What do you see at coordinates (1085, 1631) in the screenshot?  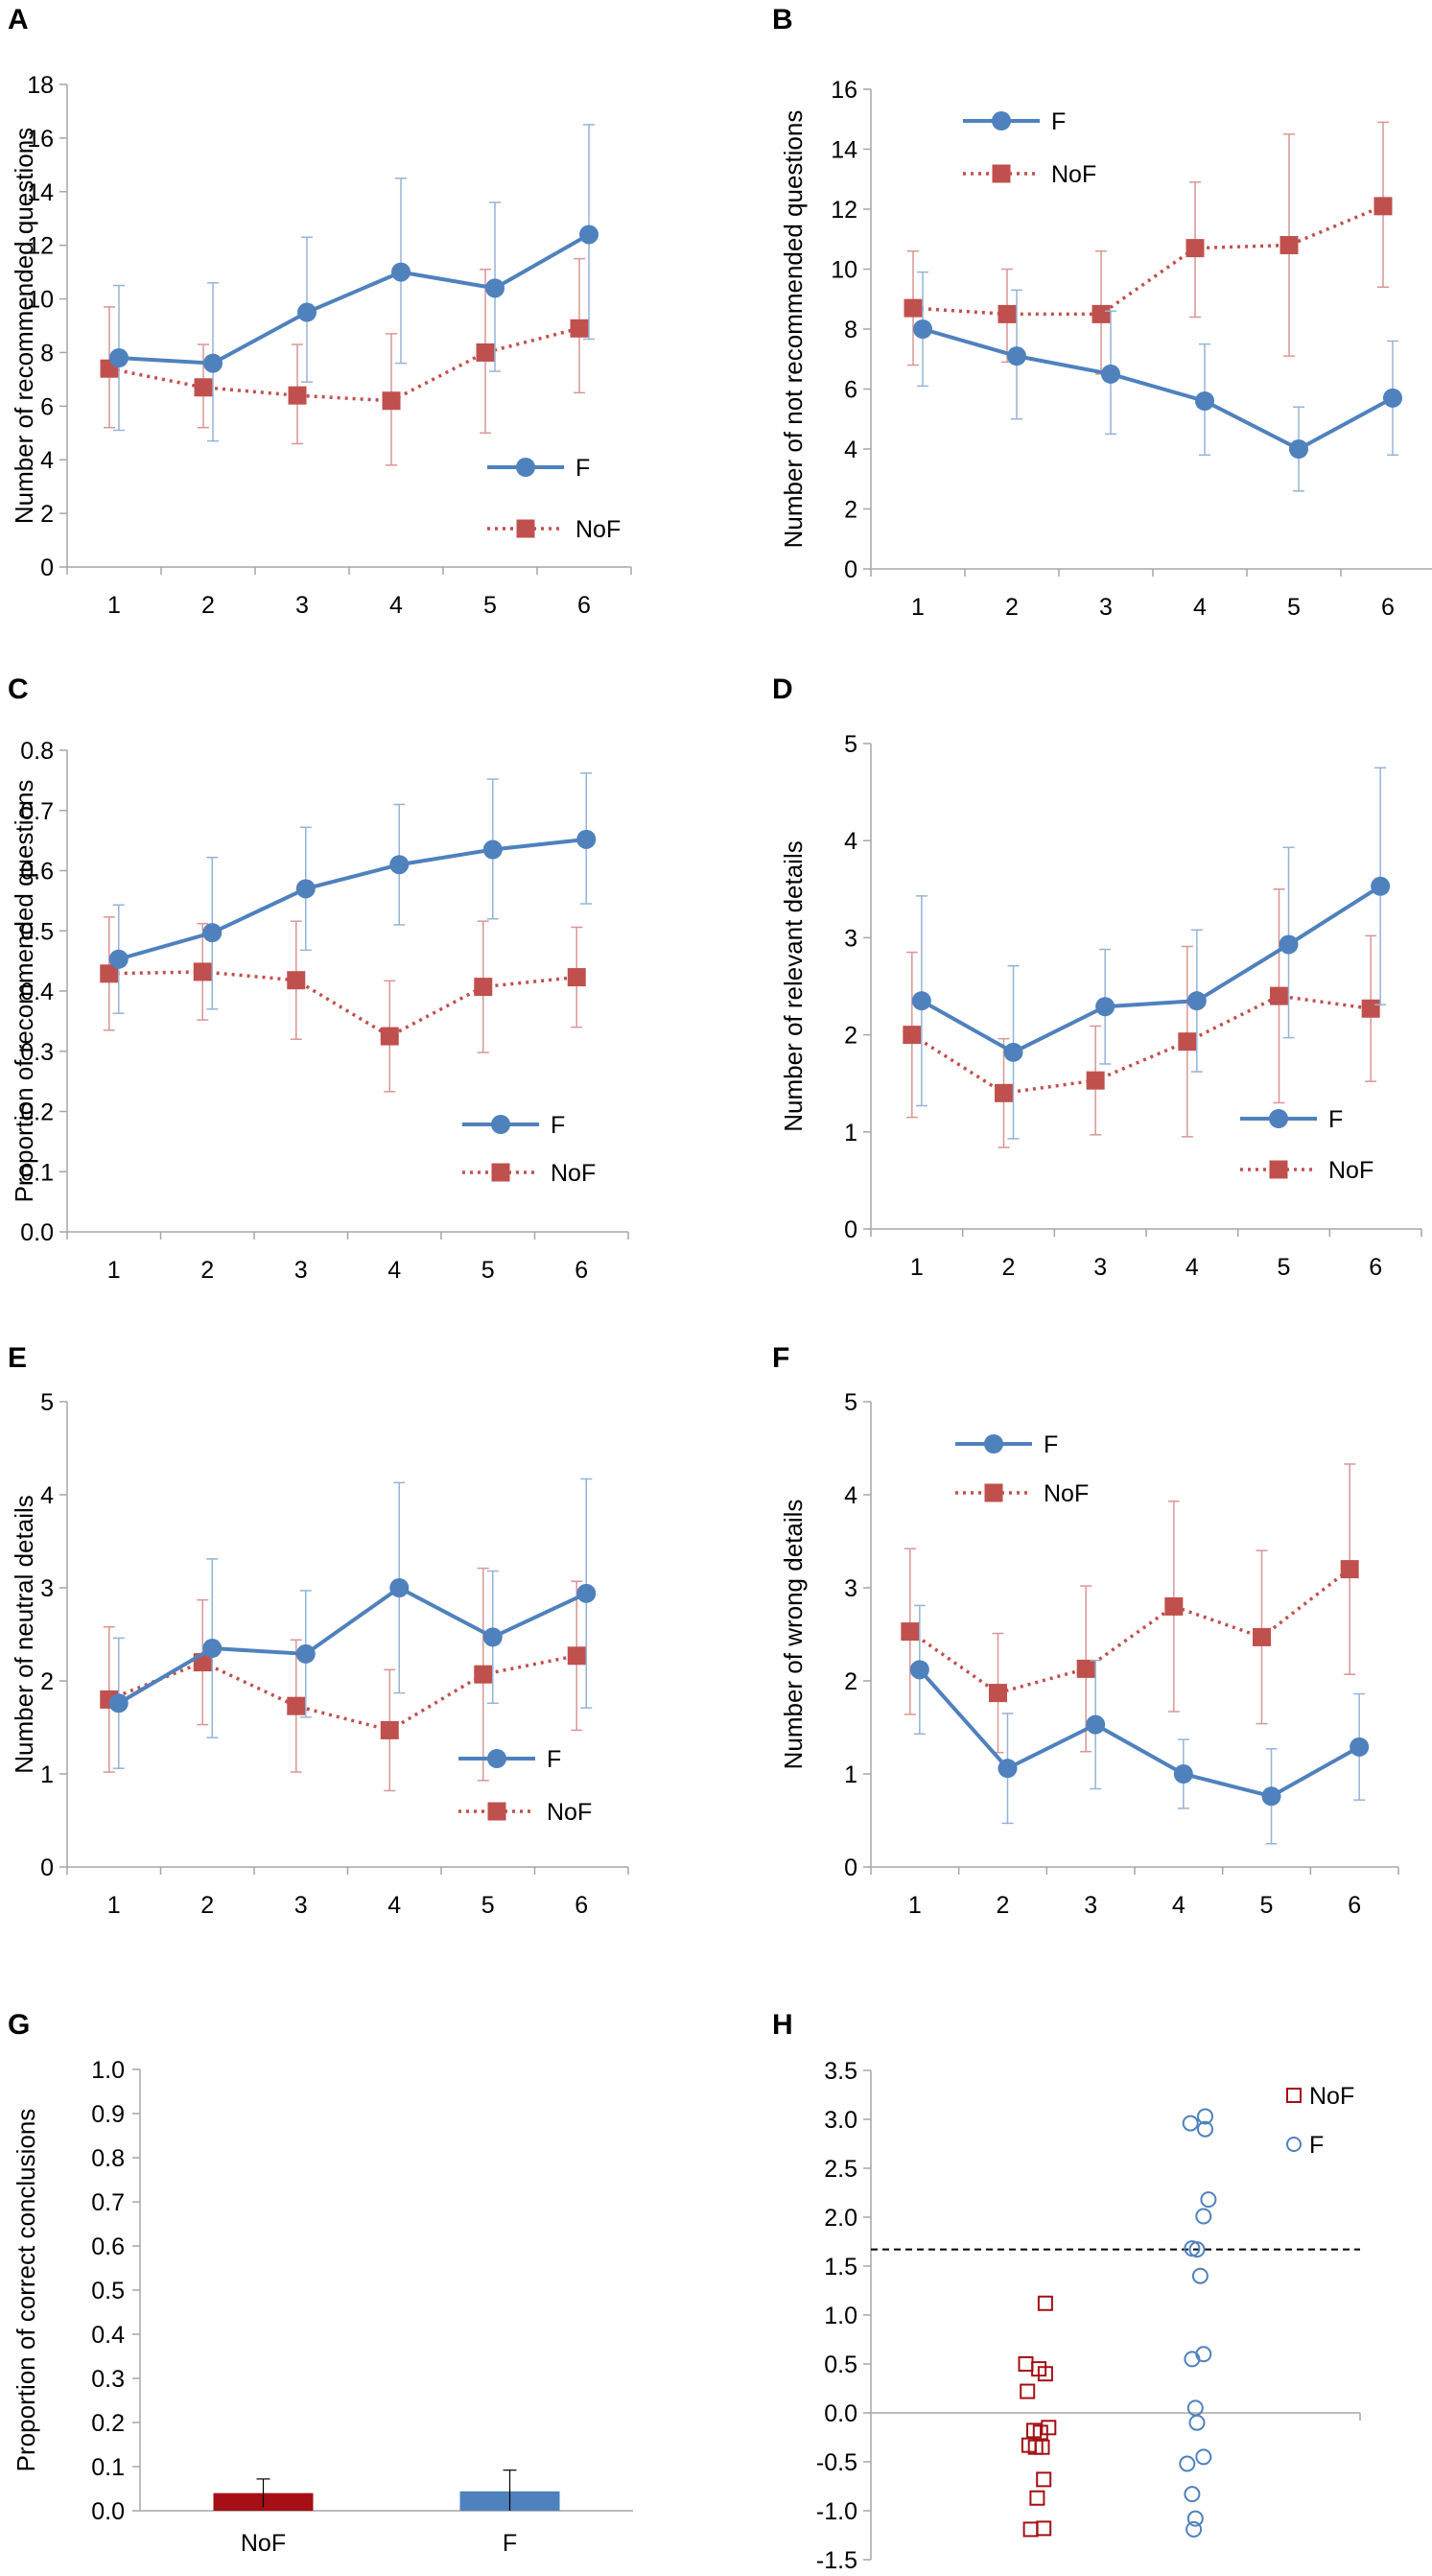 I see `panel-f: F 0 1 2 3 4 5 1 2 3 4 5 6 Number of wrong details F NoF` at bounding box center [1085, 1631].